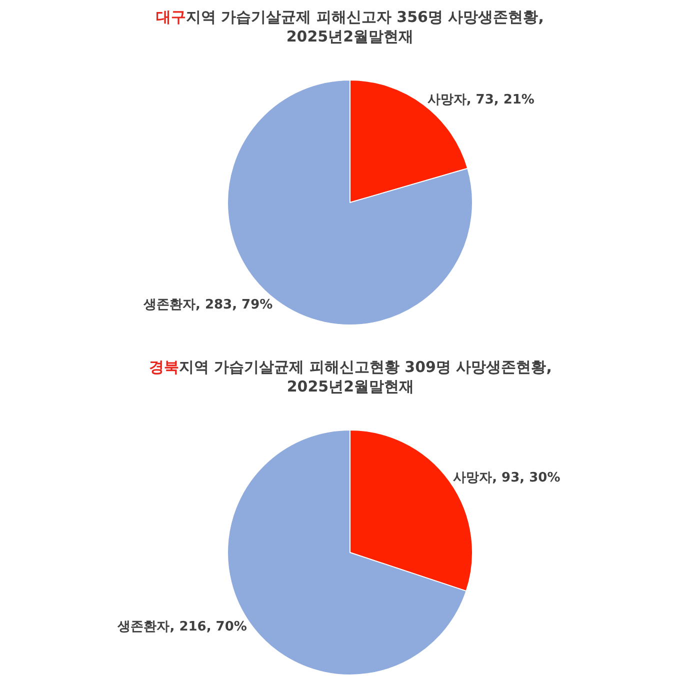 Image resolution: width=700 pixels, height=700 pixels. I want to click on slice-label: 생존환자, 216, 70%, so click(181, 626).